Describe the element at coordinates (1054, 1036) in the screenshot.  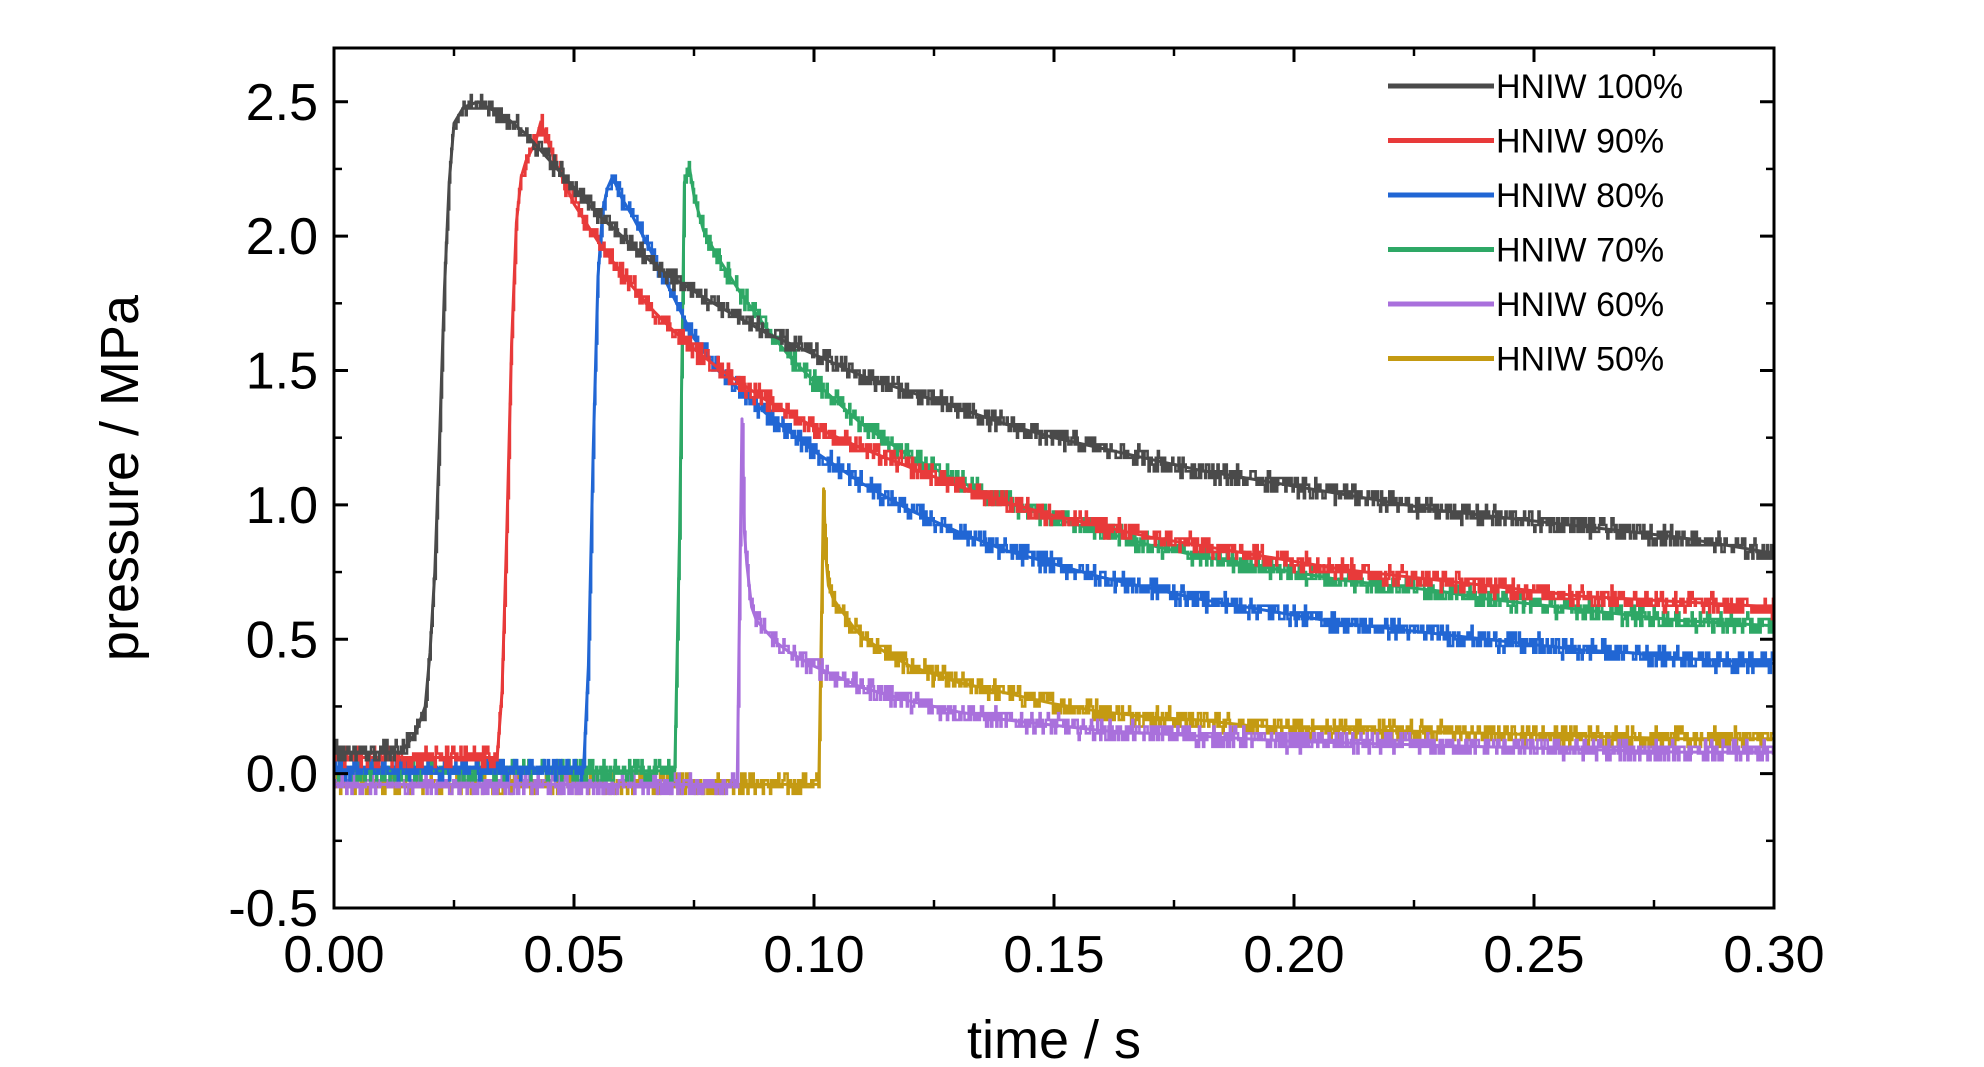
I see `x-axis-title: time / s` at that location.